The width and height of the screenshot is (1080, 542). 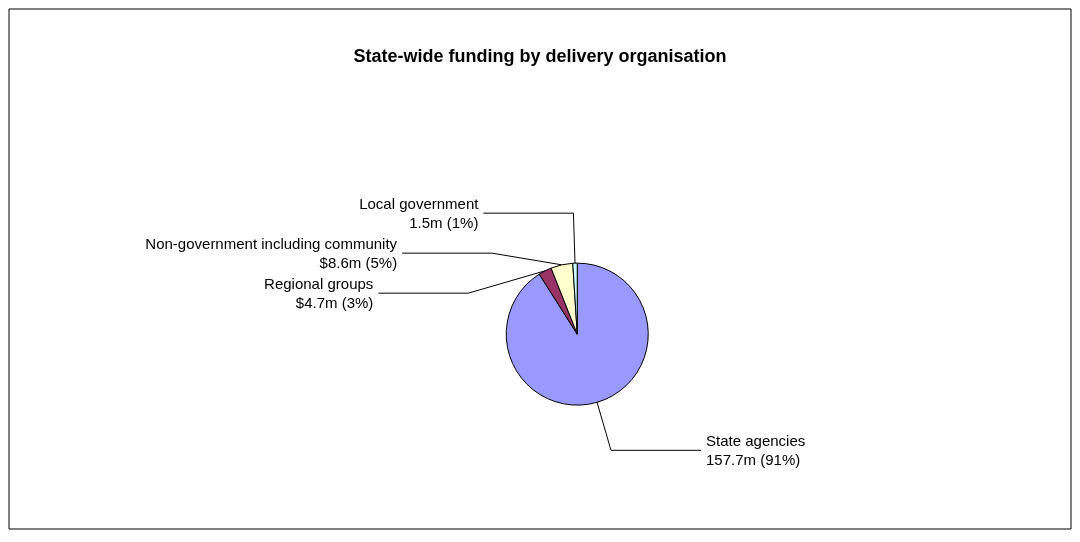 What do you see at coordinates (540, 56) in the screenshot?
I see `chart-title: State-wide funding by delivery organisation` at bounding box center [540, 56].